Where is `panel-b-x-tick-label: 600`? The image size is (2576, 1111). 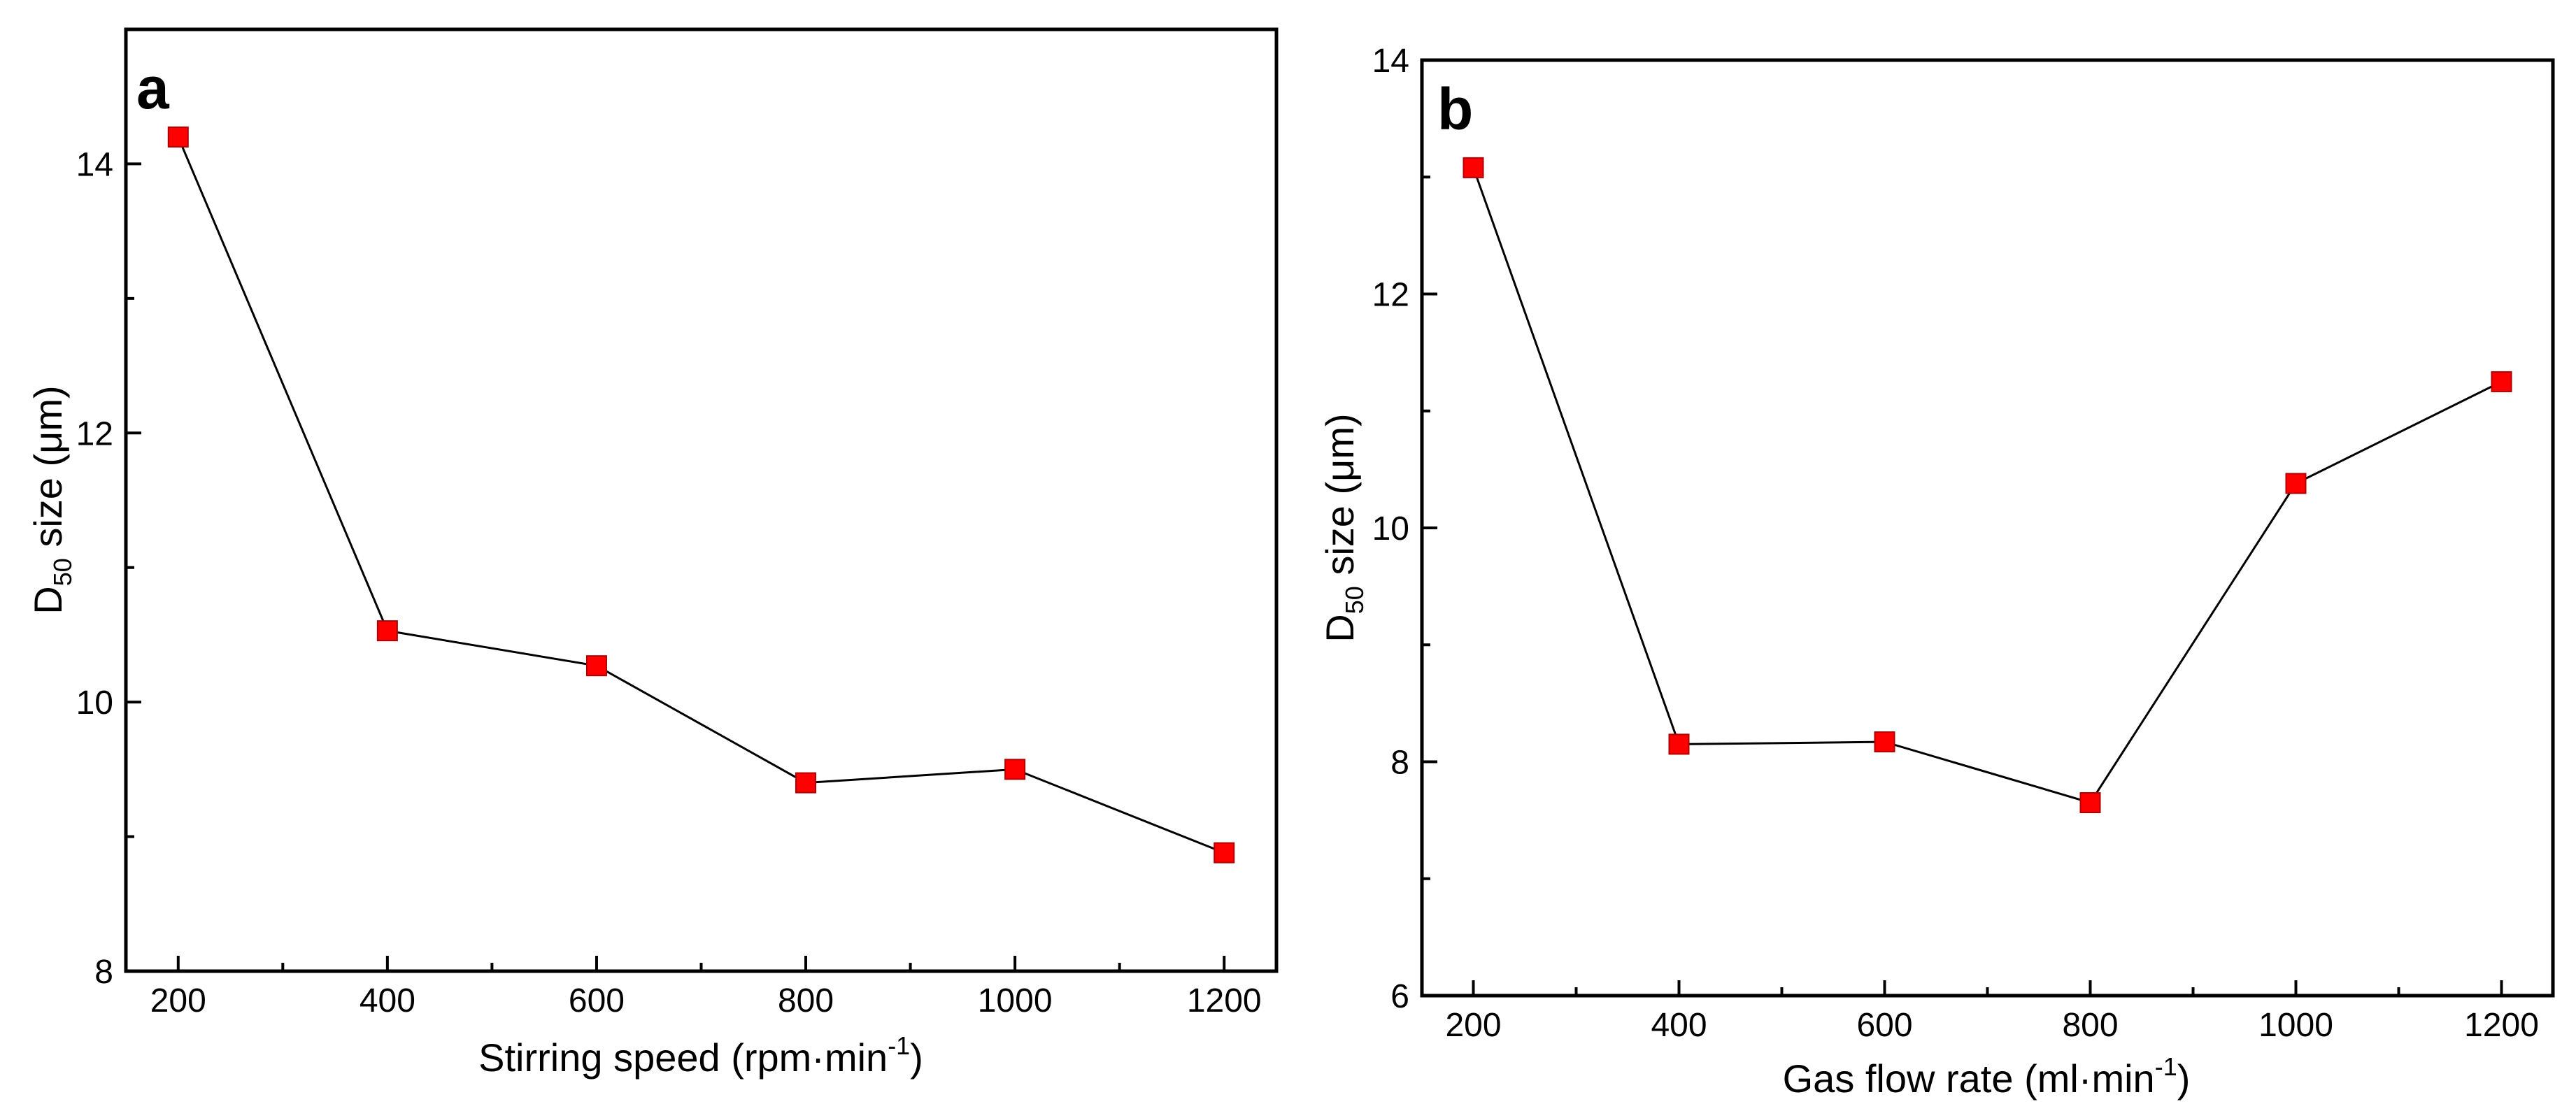 panel-b-x-tick-label: 600 is located at coordinates (1884, 1025).